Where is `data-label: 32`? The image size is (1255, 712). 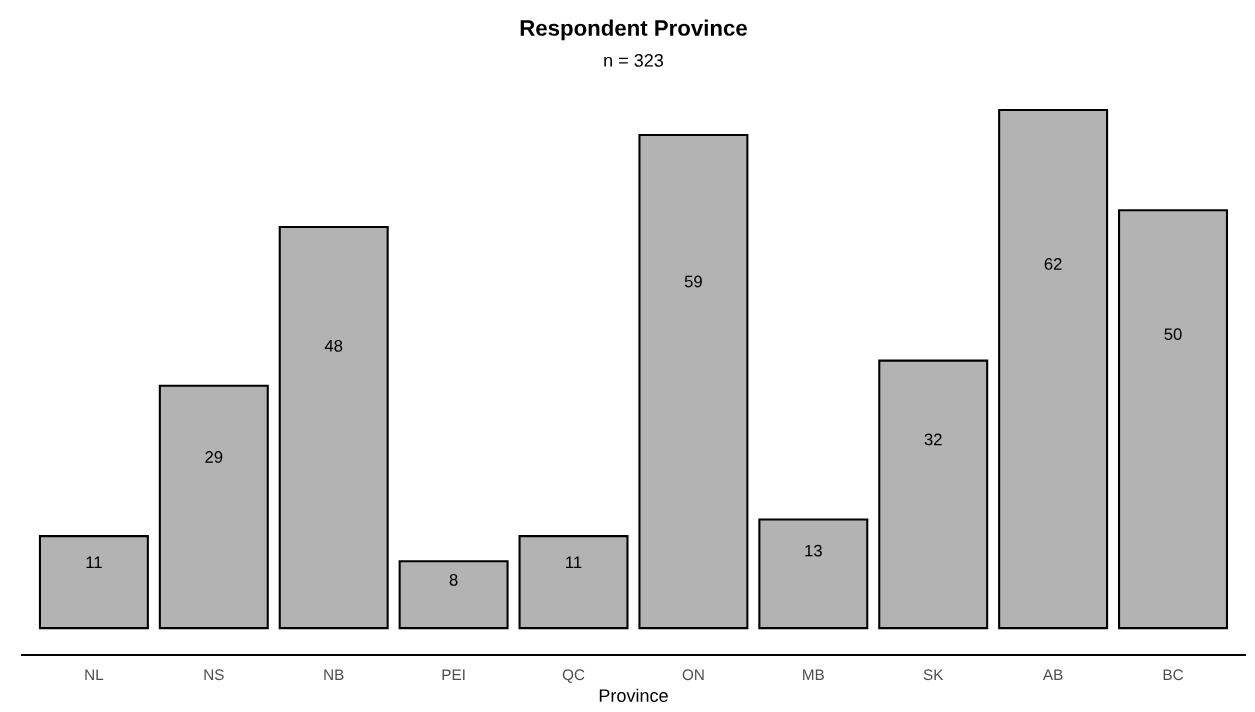 data-label: 32 is located at coordinates (933, 439).